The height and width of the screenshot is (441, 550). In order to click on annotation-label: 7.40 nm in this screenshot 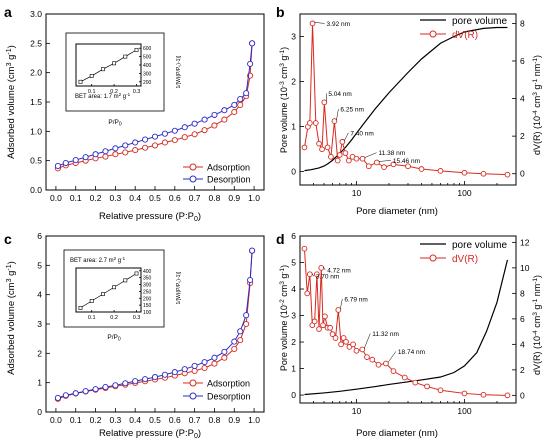, I will do `click(362, 133)`.